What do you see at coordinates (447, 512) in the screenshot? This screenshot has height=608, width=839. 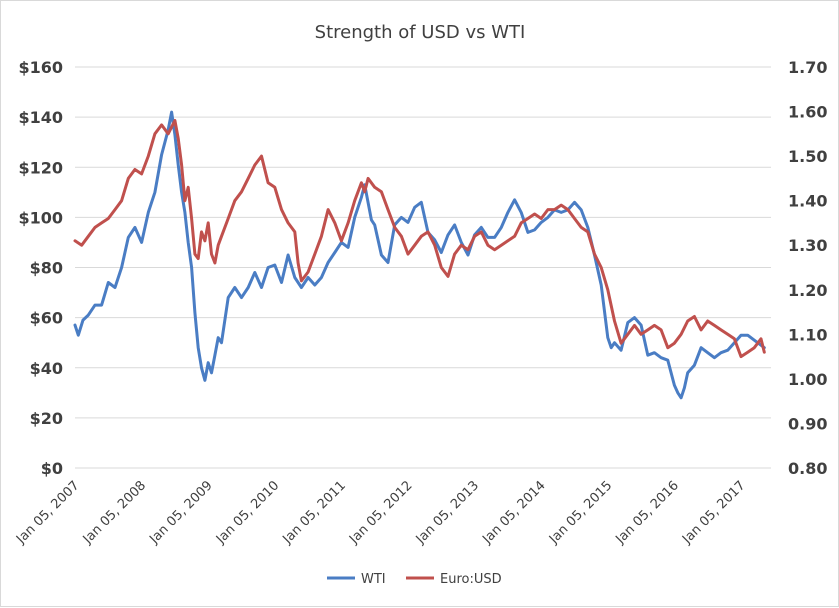 I see `x-tick-label: Jan 05, 2013` at bounding box center [447, 512].